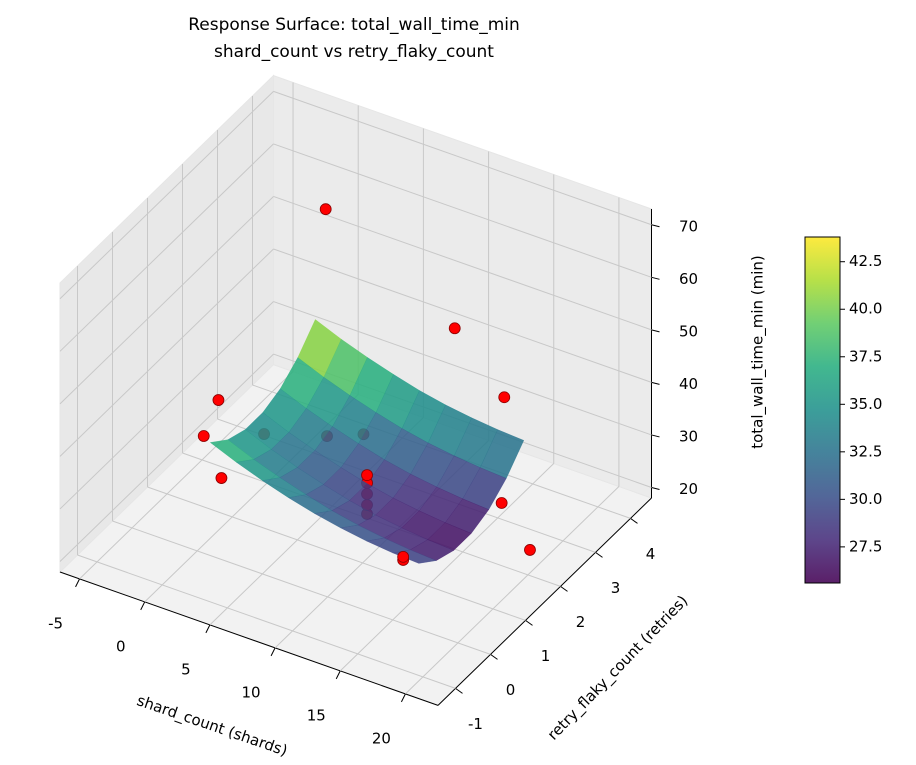 The height and width of the screenshot is (765, 916). Describe the element at coordinates (688, 384) in the screenshot. I see `z-tick-label: 40` at that location.